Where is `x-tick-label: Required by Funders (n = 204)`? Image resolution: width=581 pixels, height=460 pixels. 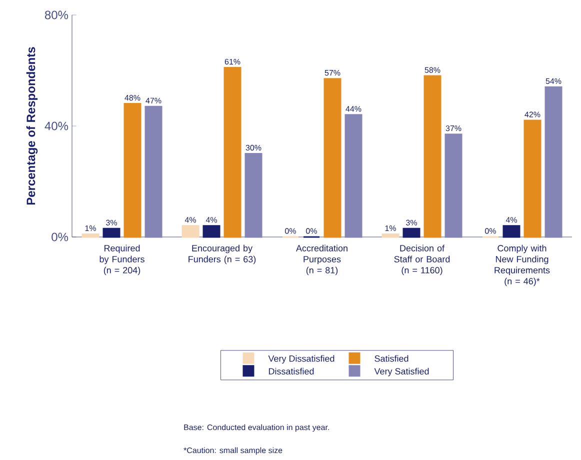 x-tick-label: Required by Funders (n = 204) is located at coordinates (122, 260).